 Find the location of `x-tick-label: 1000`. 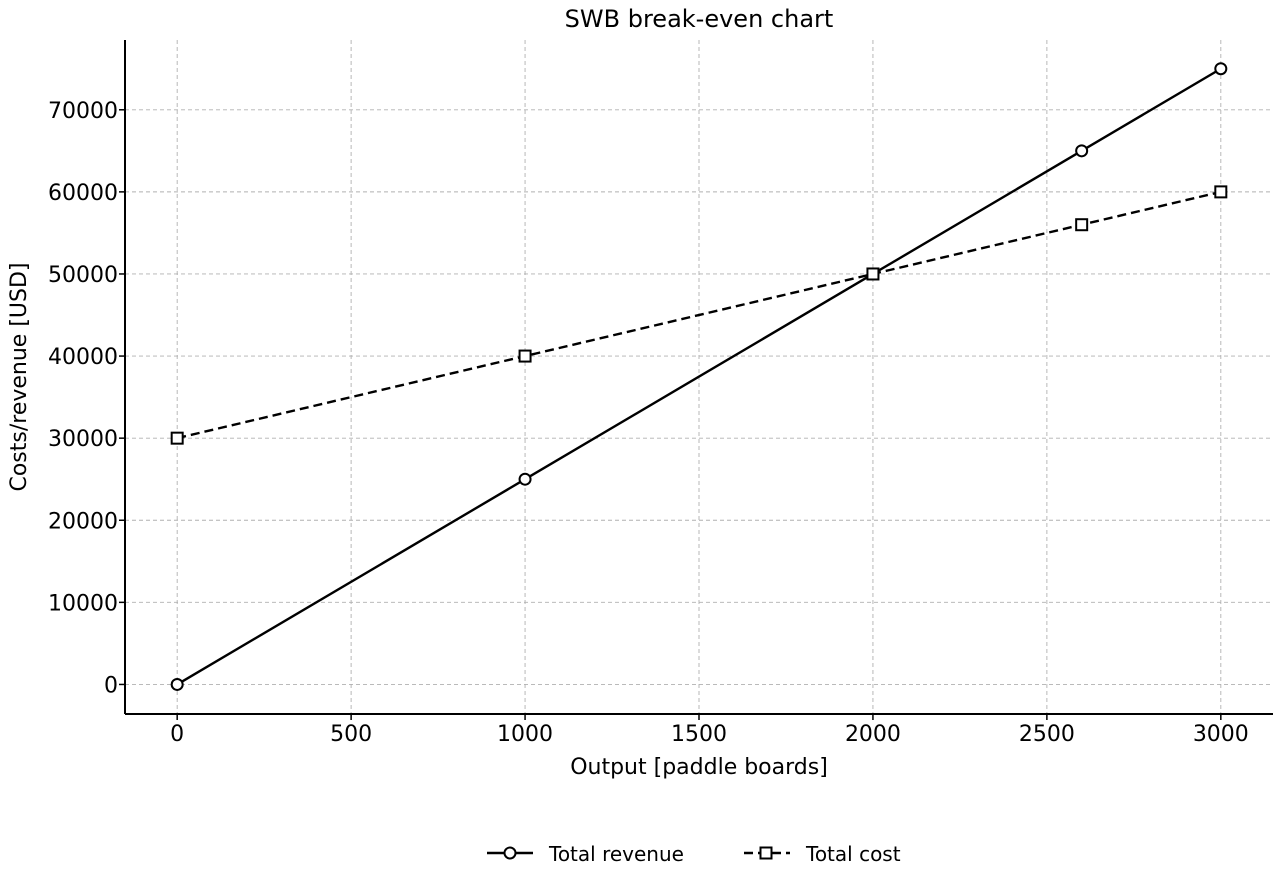

x-tick-label: 1000 is located at coordinates (525, 734).